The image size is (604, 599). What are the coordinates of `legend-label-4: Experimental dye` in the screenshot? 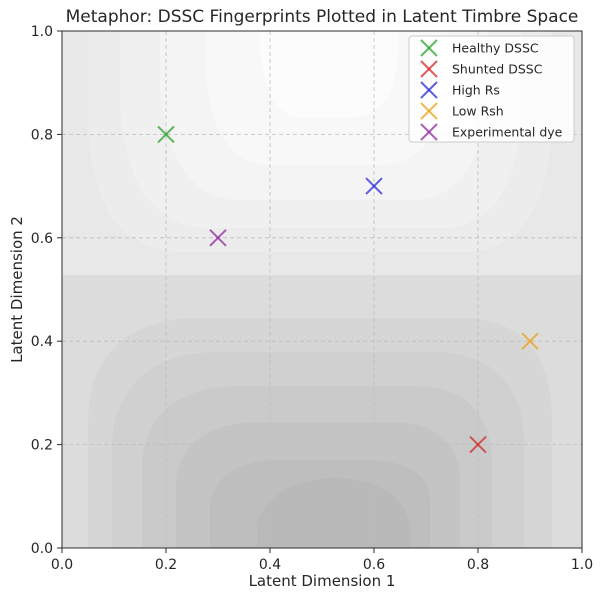 It's located at (507, 132).